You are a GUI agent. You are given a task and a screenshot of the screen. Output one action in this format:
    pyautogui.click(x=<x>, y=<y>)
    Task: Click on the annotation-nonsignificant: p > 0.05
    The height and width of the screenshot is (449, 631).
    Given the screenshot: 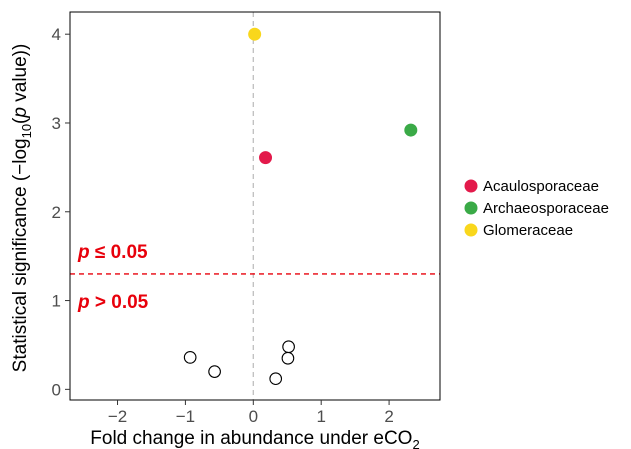 What is the action you would take?
    pyautogui.click(x=113, y=302)
    